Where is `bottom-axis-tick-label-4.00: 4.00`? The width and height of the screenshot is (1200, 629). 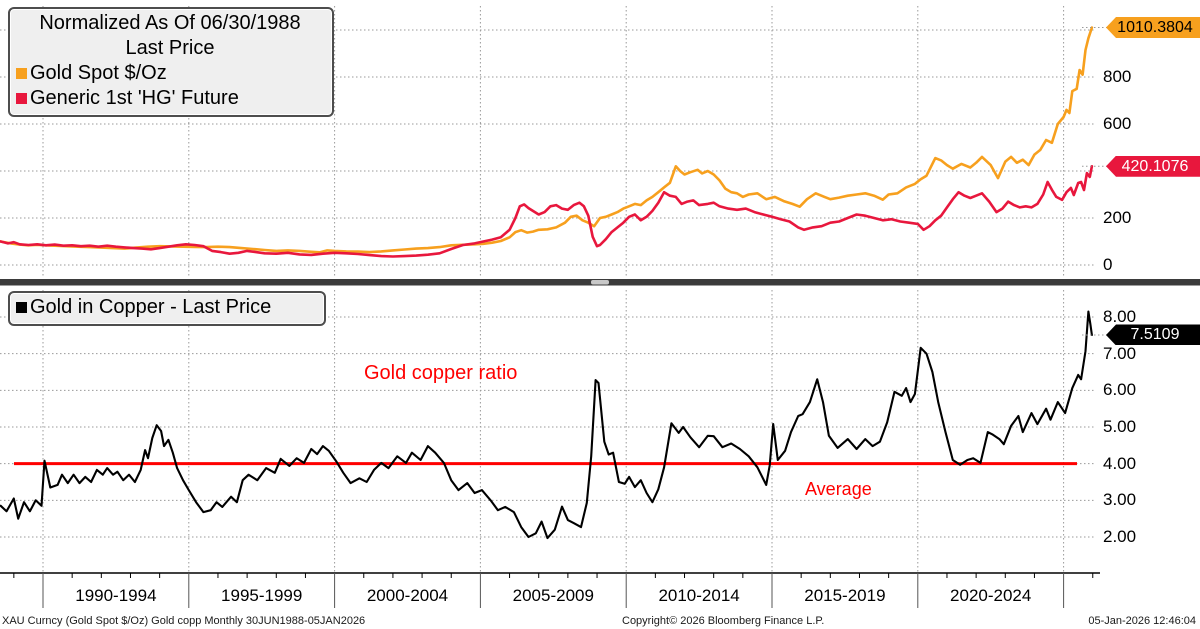 bottom-axis-tick-label-4.00: 4.00 is located at coordinates (1120, 463).